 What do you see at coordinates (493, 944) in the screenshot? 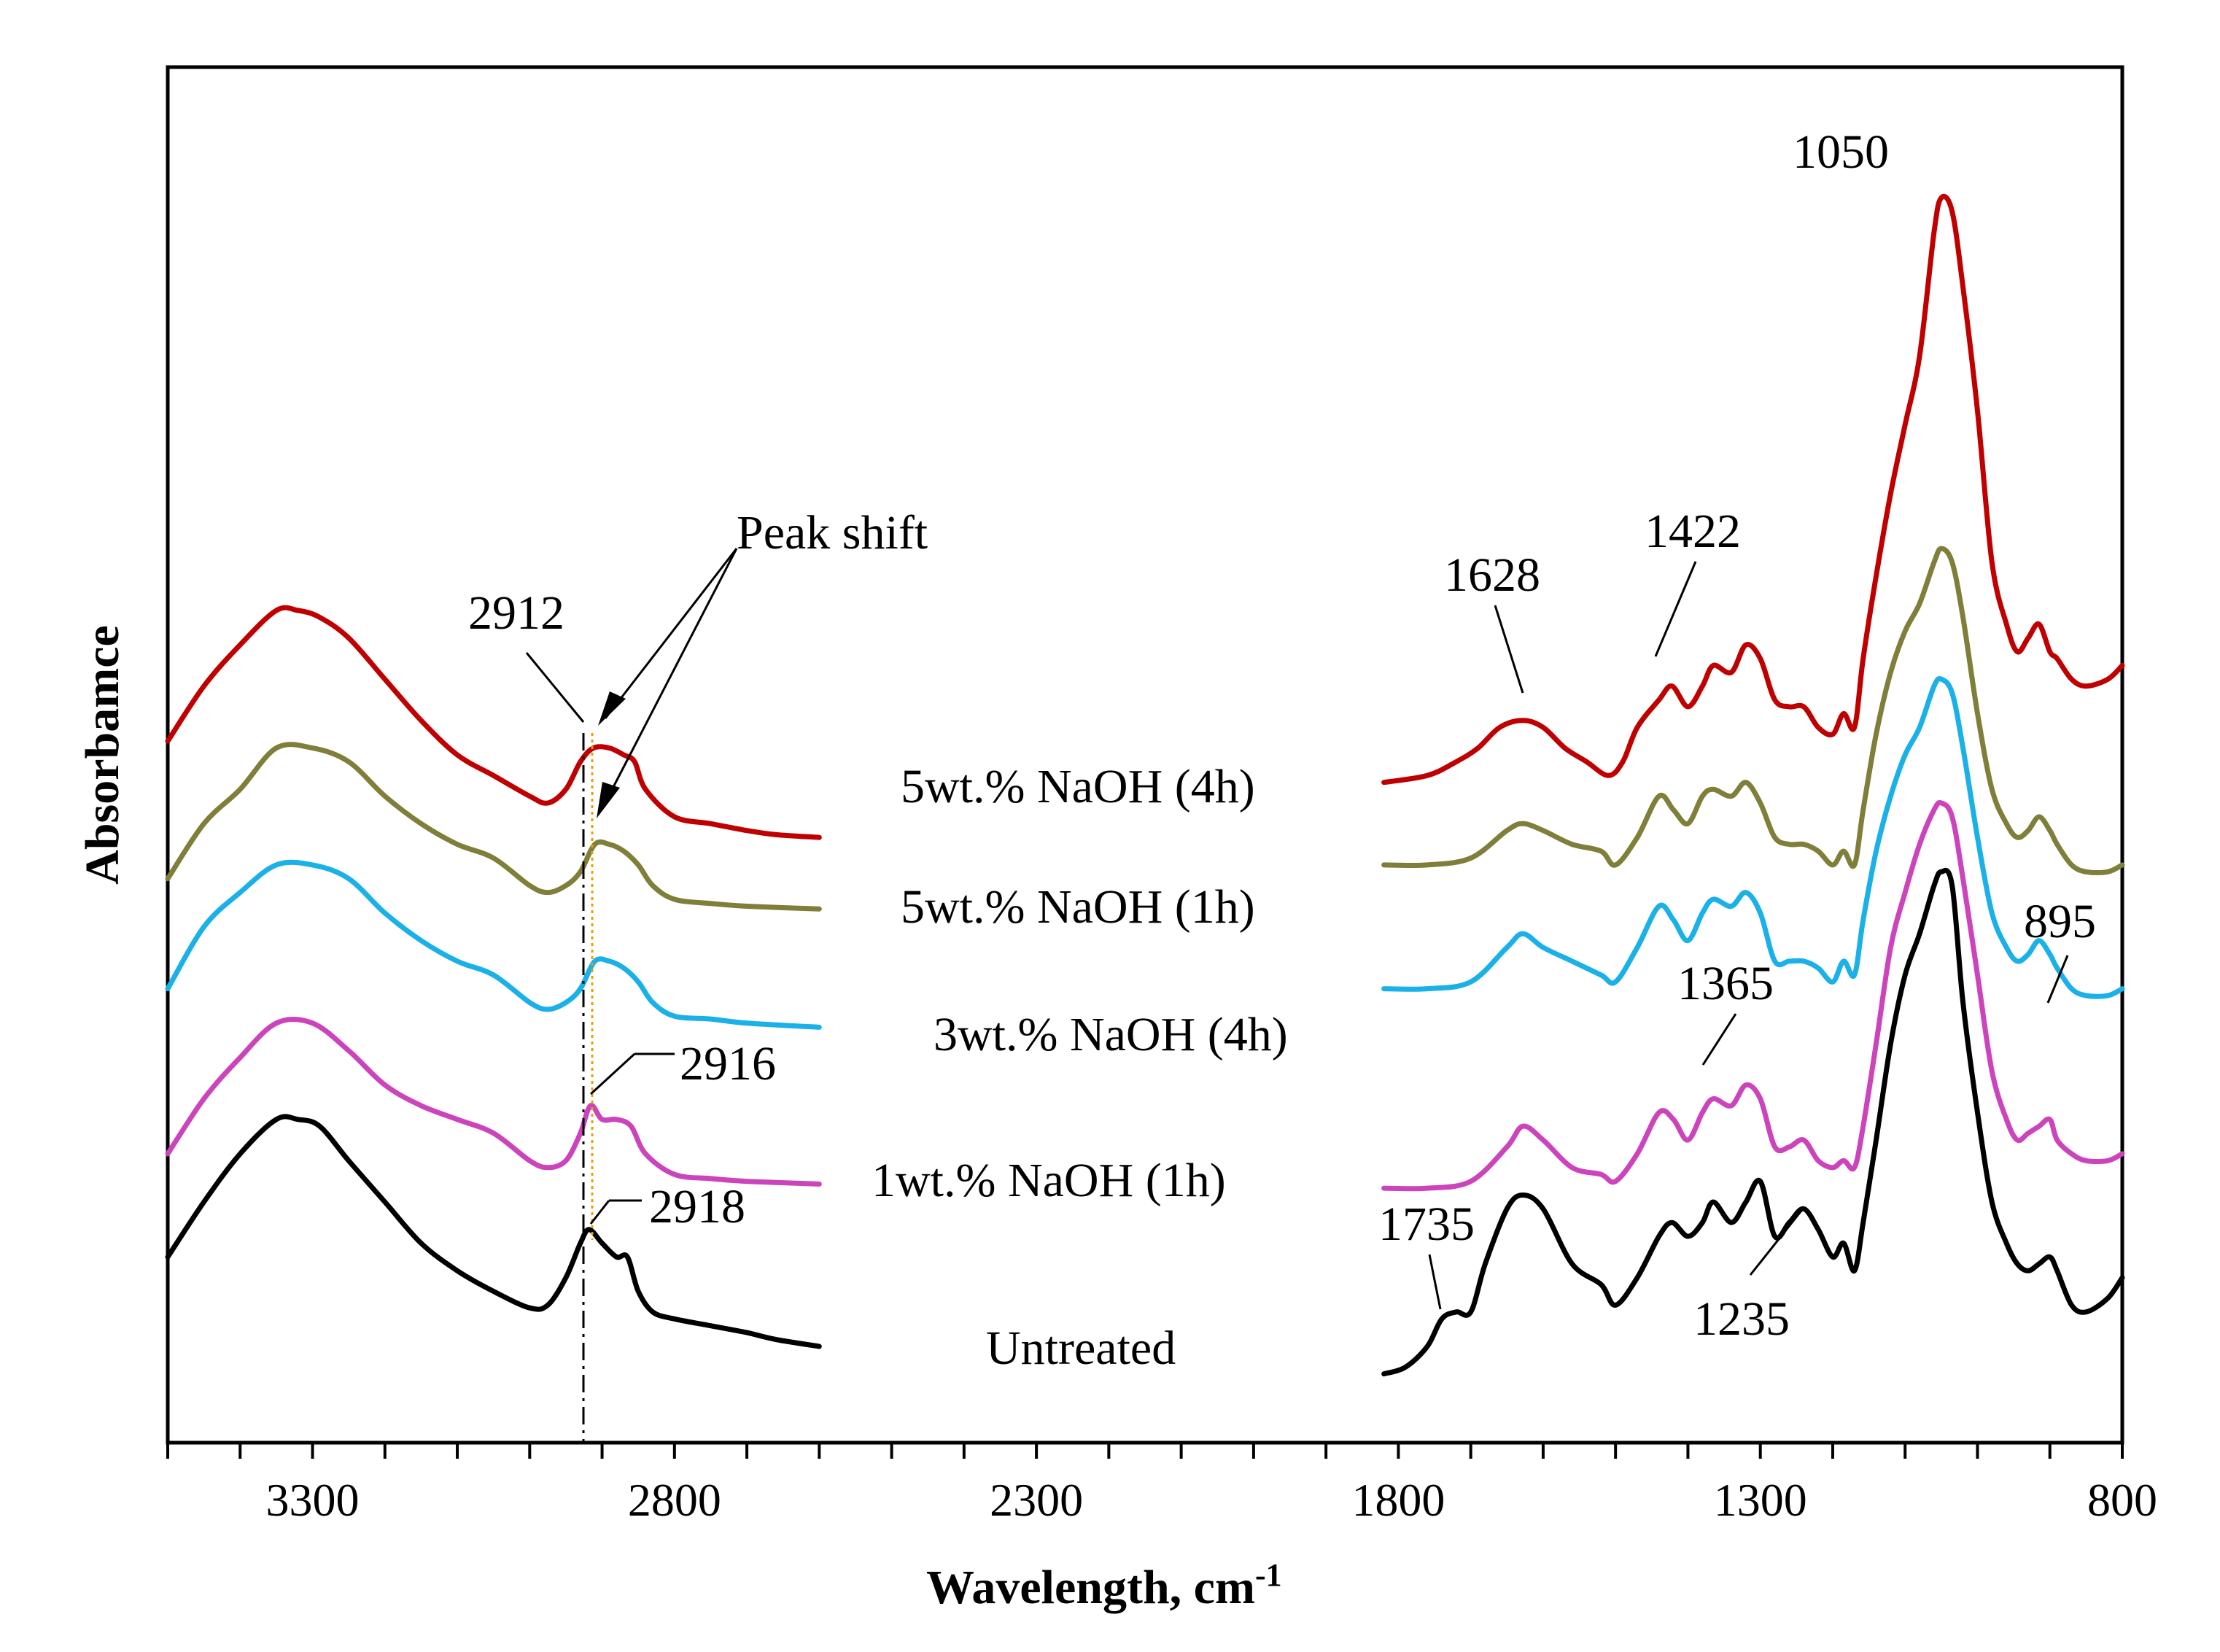
I see `series-line-3wt-naoh-4h-high` at bounding box center [493, 944].